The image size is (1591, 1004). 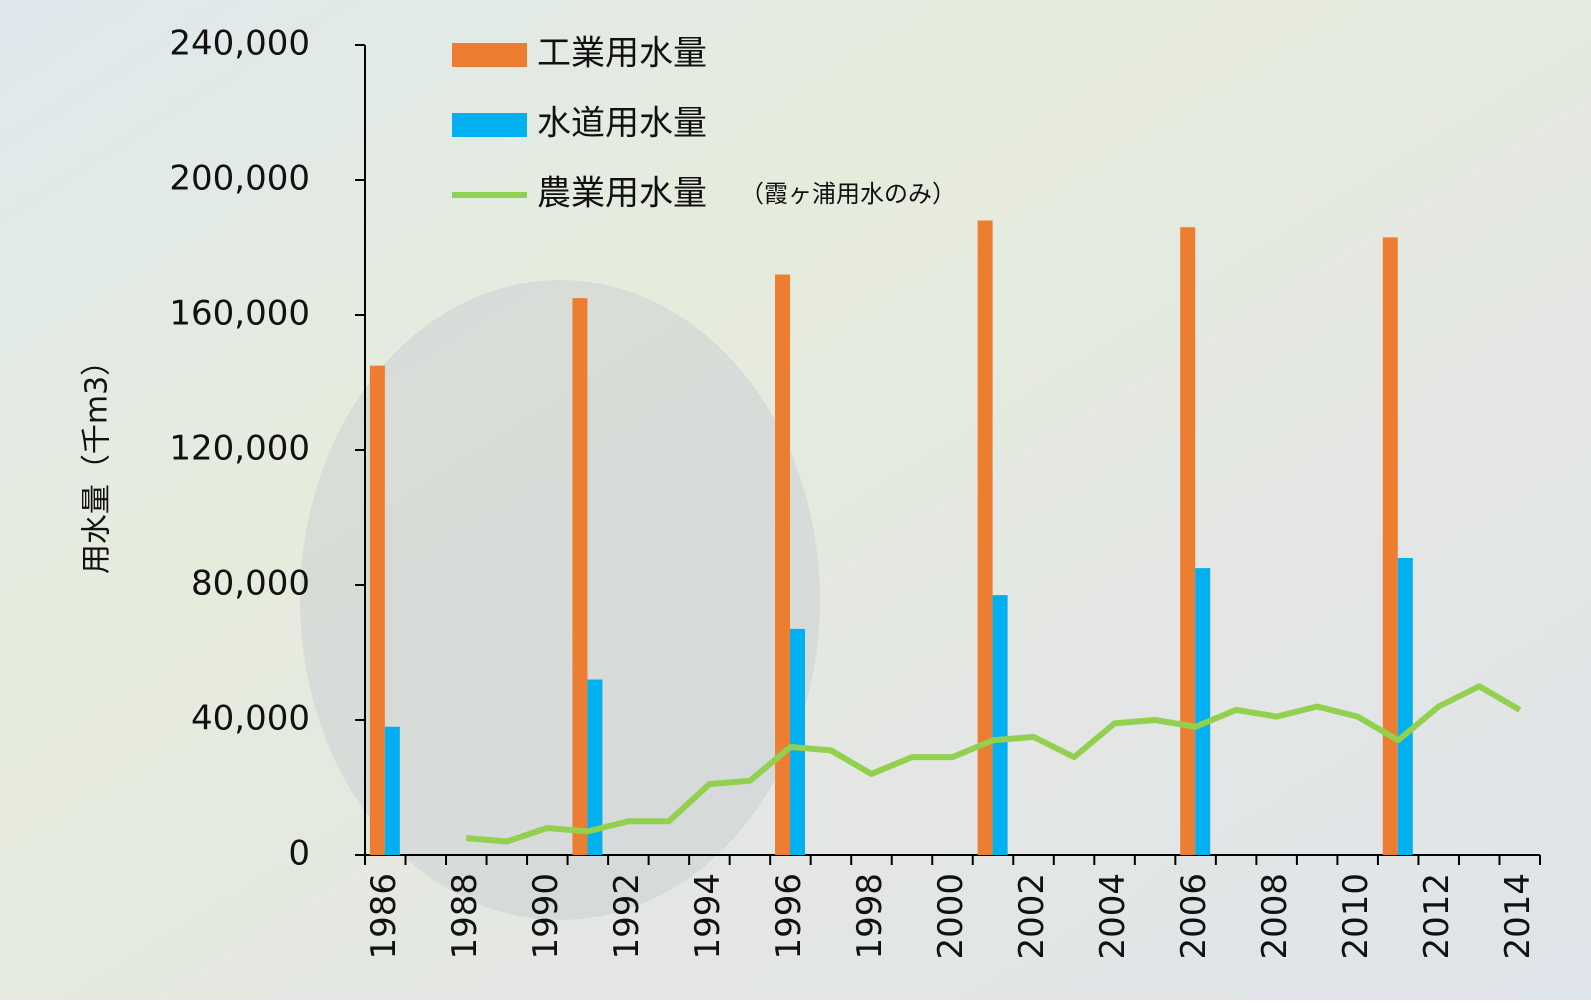 What do you see at coordinates (239, 179) in the screenshot?
I see `y-tick-label: 200,000` at bounding box center [239, 179].